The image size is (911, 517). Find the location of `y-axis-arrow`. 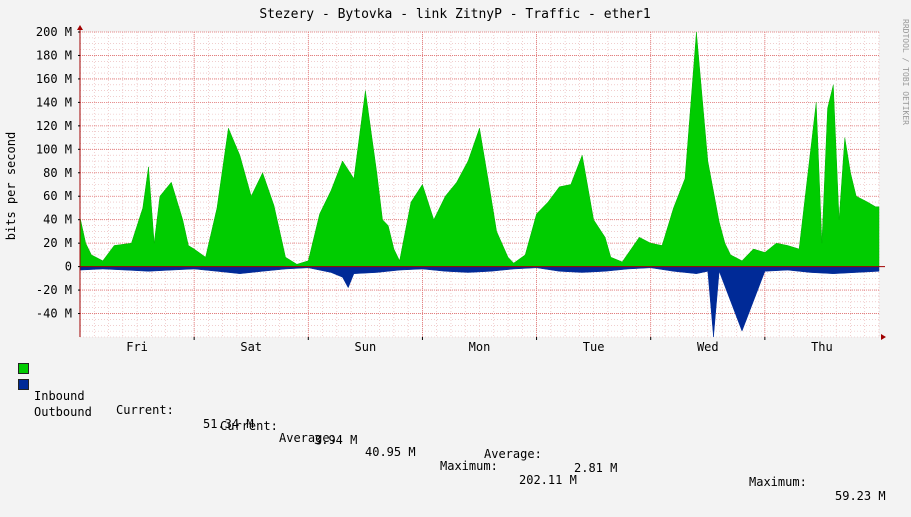

y-axis-arrow is located at coordinates (80, 27).